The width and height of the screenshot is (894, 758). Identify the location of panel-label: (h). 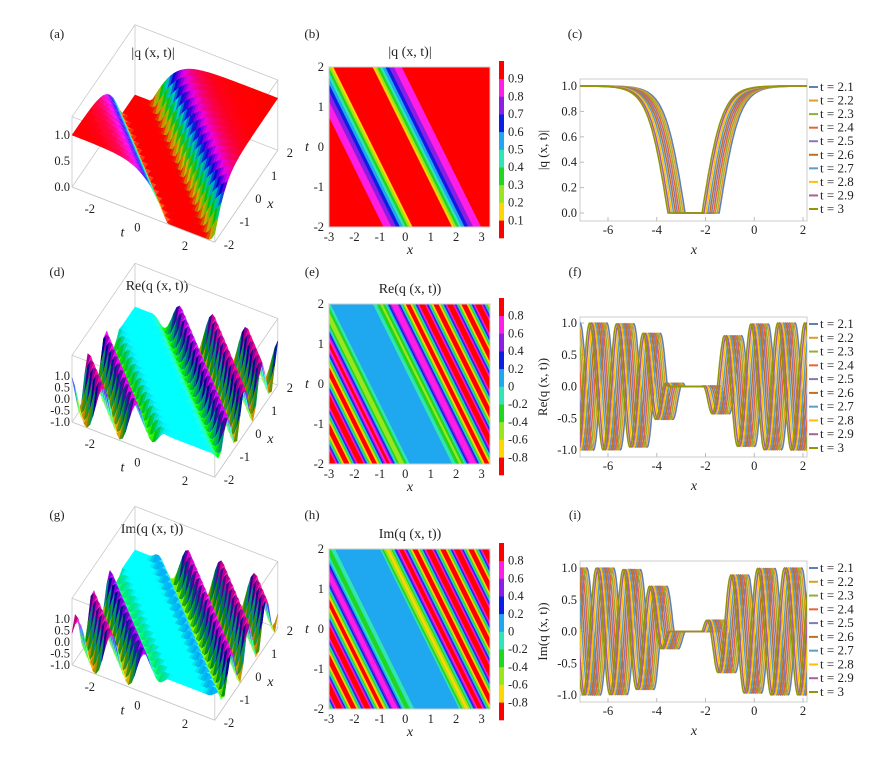
(311, 514).